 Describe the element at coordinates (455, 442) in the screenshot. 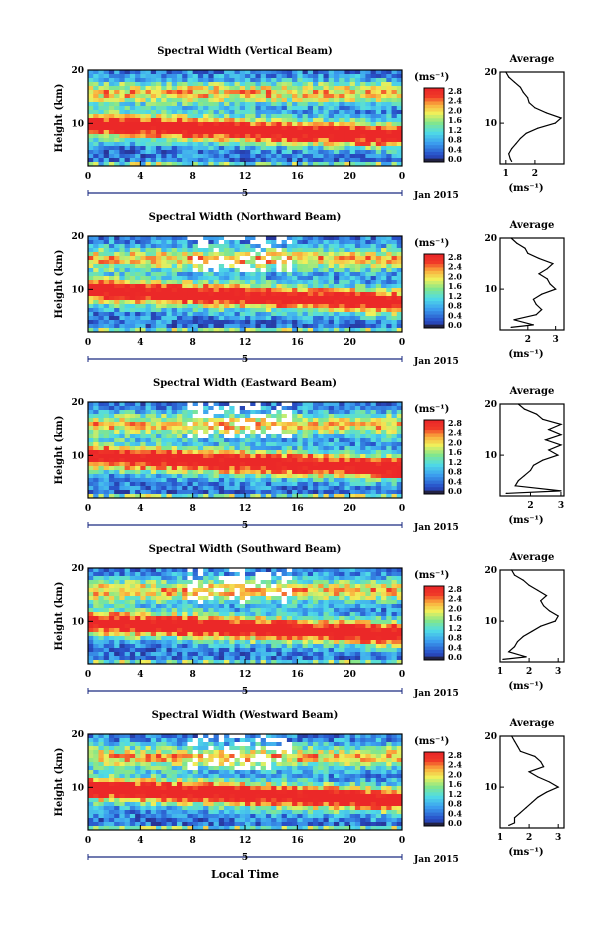

I see `colorbar-tick-label: 2.0` at that location.